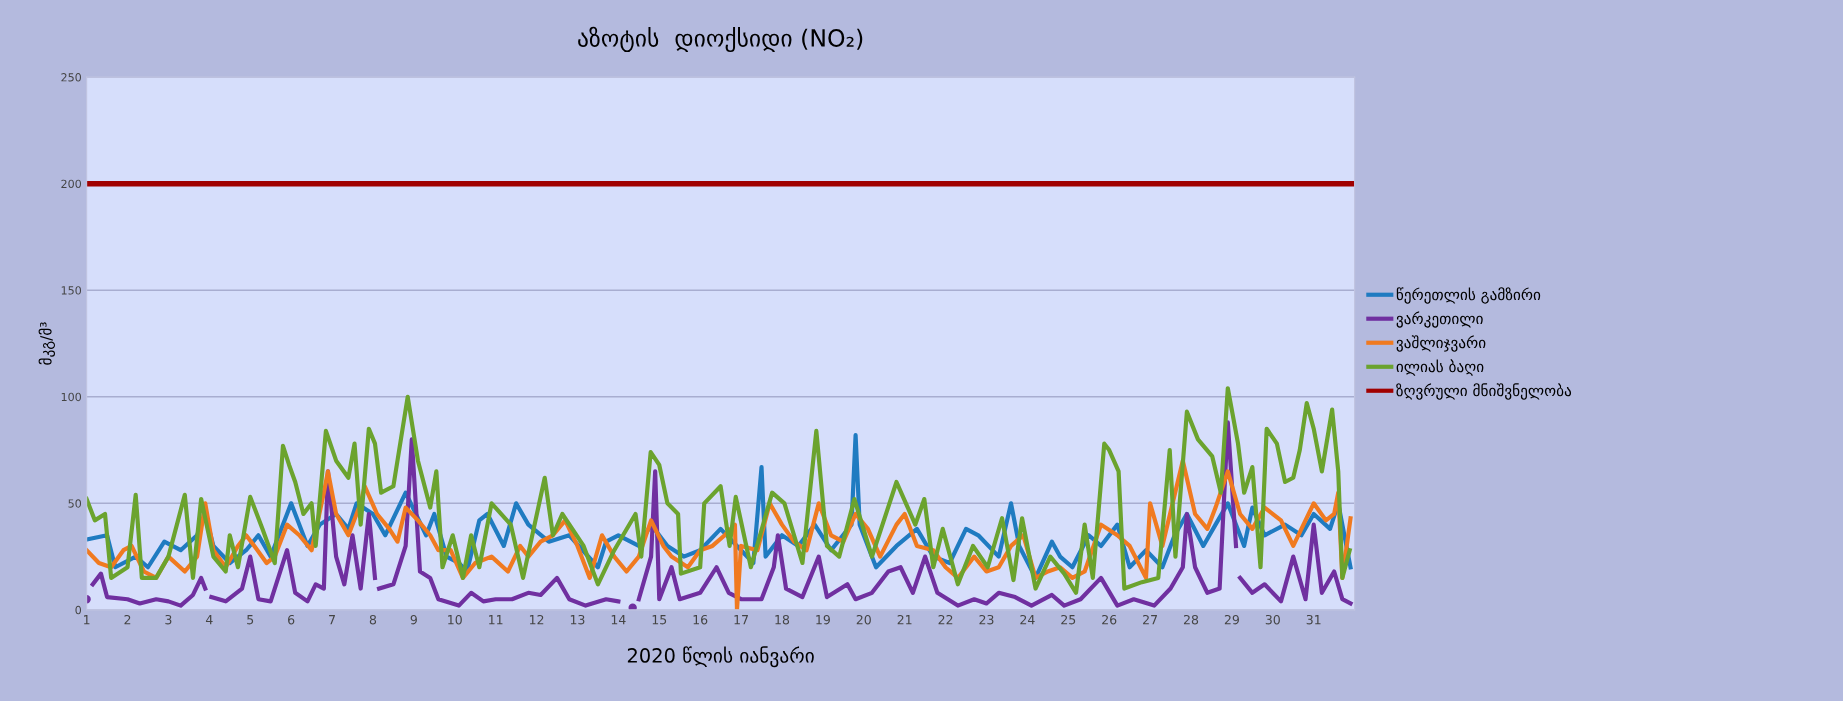 The image size is (1843, 701). What do you see at coordinates (863, 619) in the screenshot?
I see `x-tick-label: 20` at bounding box center [863, 619].